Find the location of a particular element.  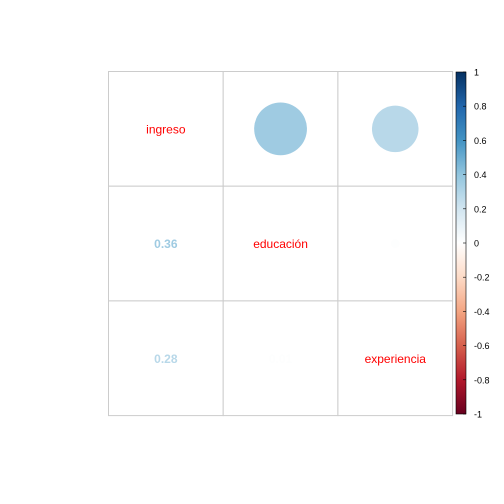

colorbar-tick-label-1: 0.8 is located at coordinates (480, 107).